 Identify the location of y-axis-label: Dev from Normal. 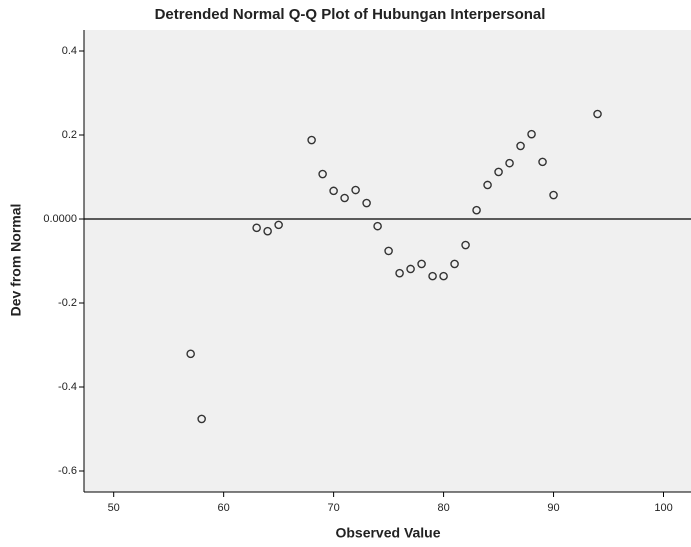
(16, 260).